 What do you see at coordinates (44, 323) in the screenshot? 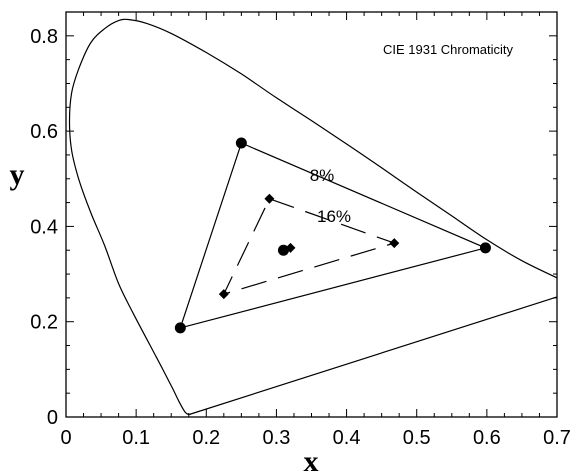
I see `y-tick-label: 0.2` at bounding box center [44, 323].